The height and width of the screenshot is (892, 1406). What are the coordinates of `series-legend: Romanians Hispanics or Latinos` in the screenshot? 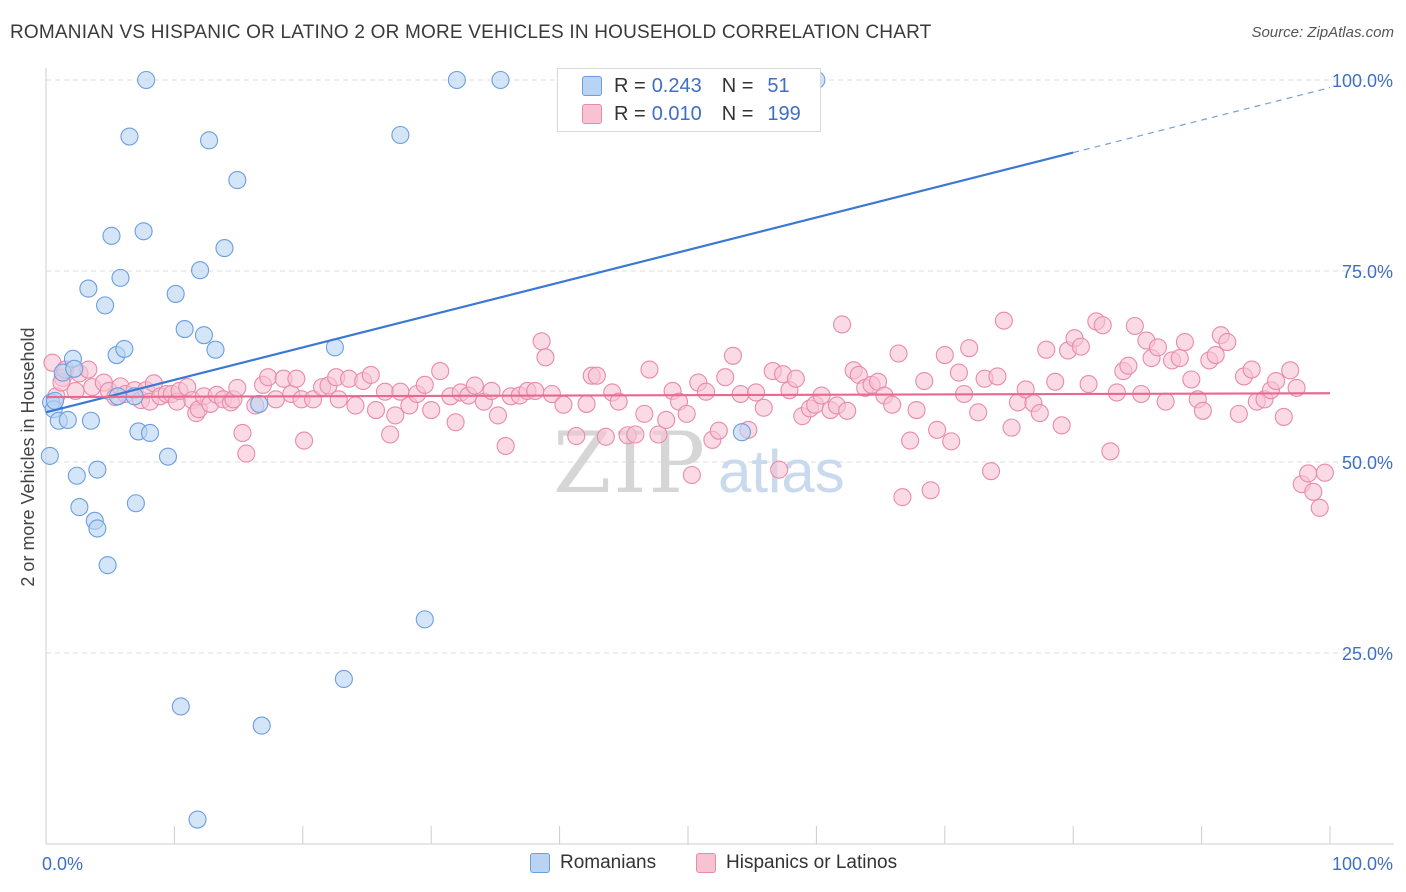 It's located at (703, 865).